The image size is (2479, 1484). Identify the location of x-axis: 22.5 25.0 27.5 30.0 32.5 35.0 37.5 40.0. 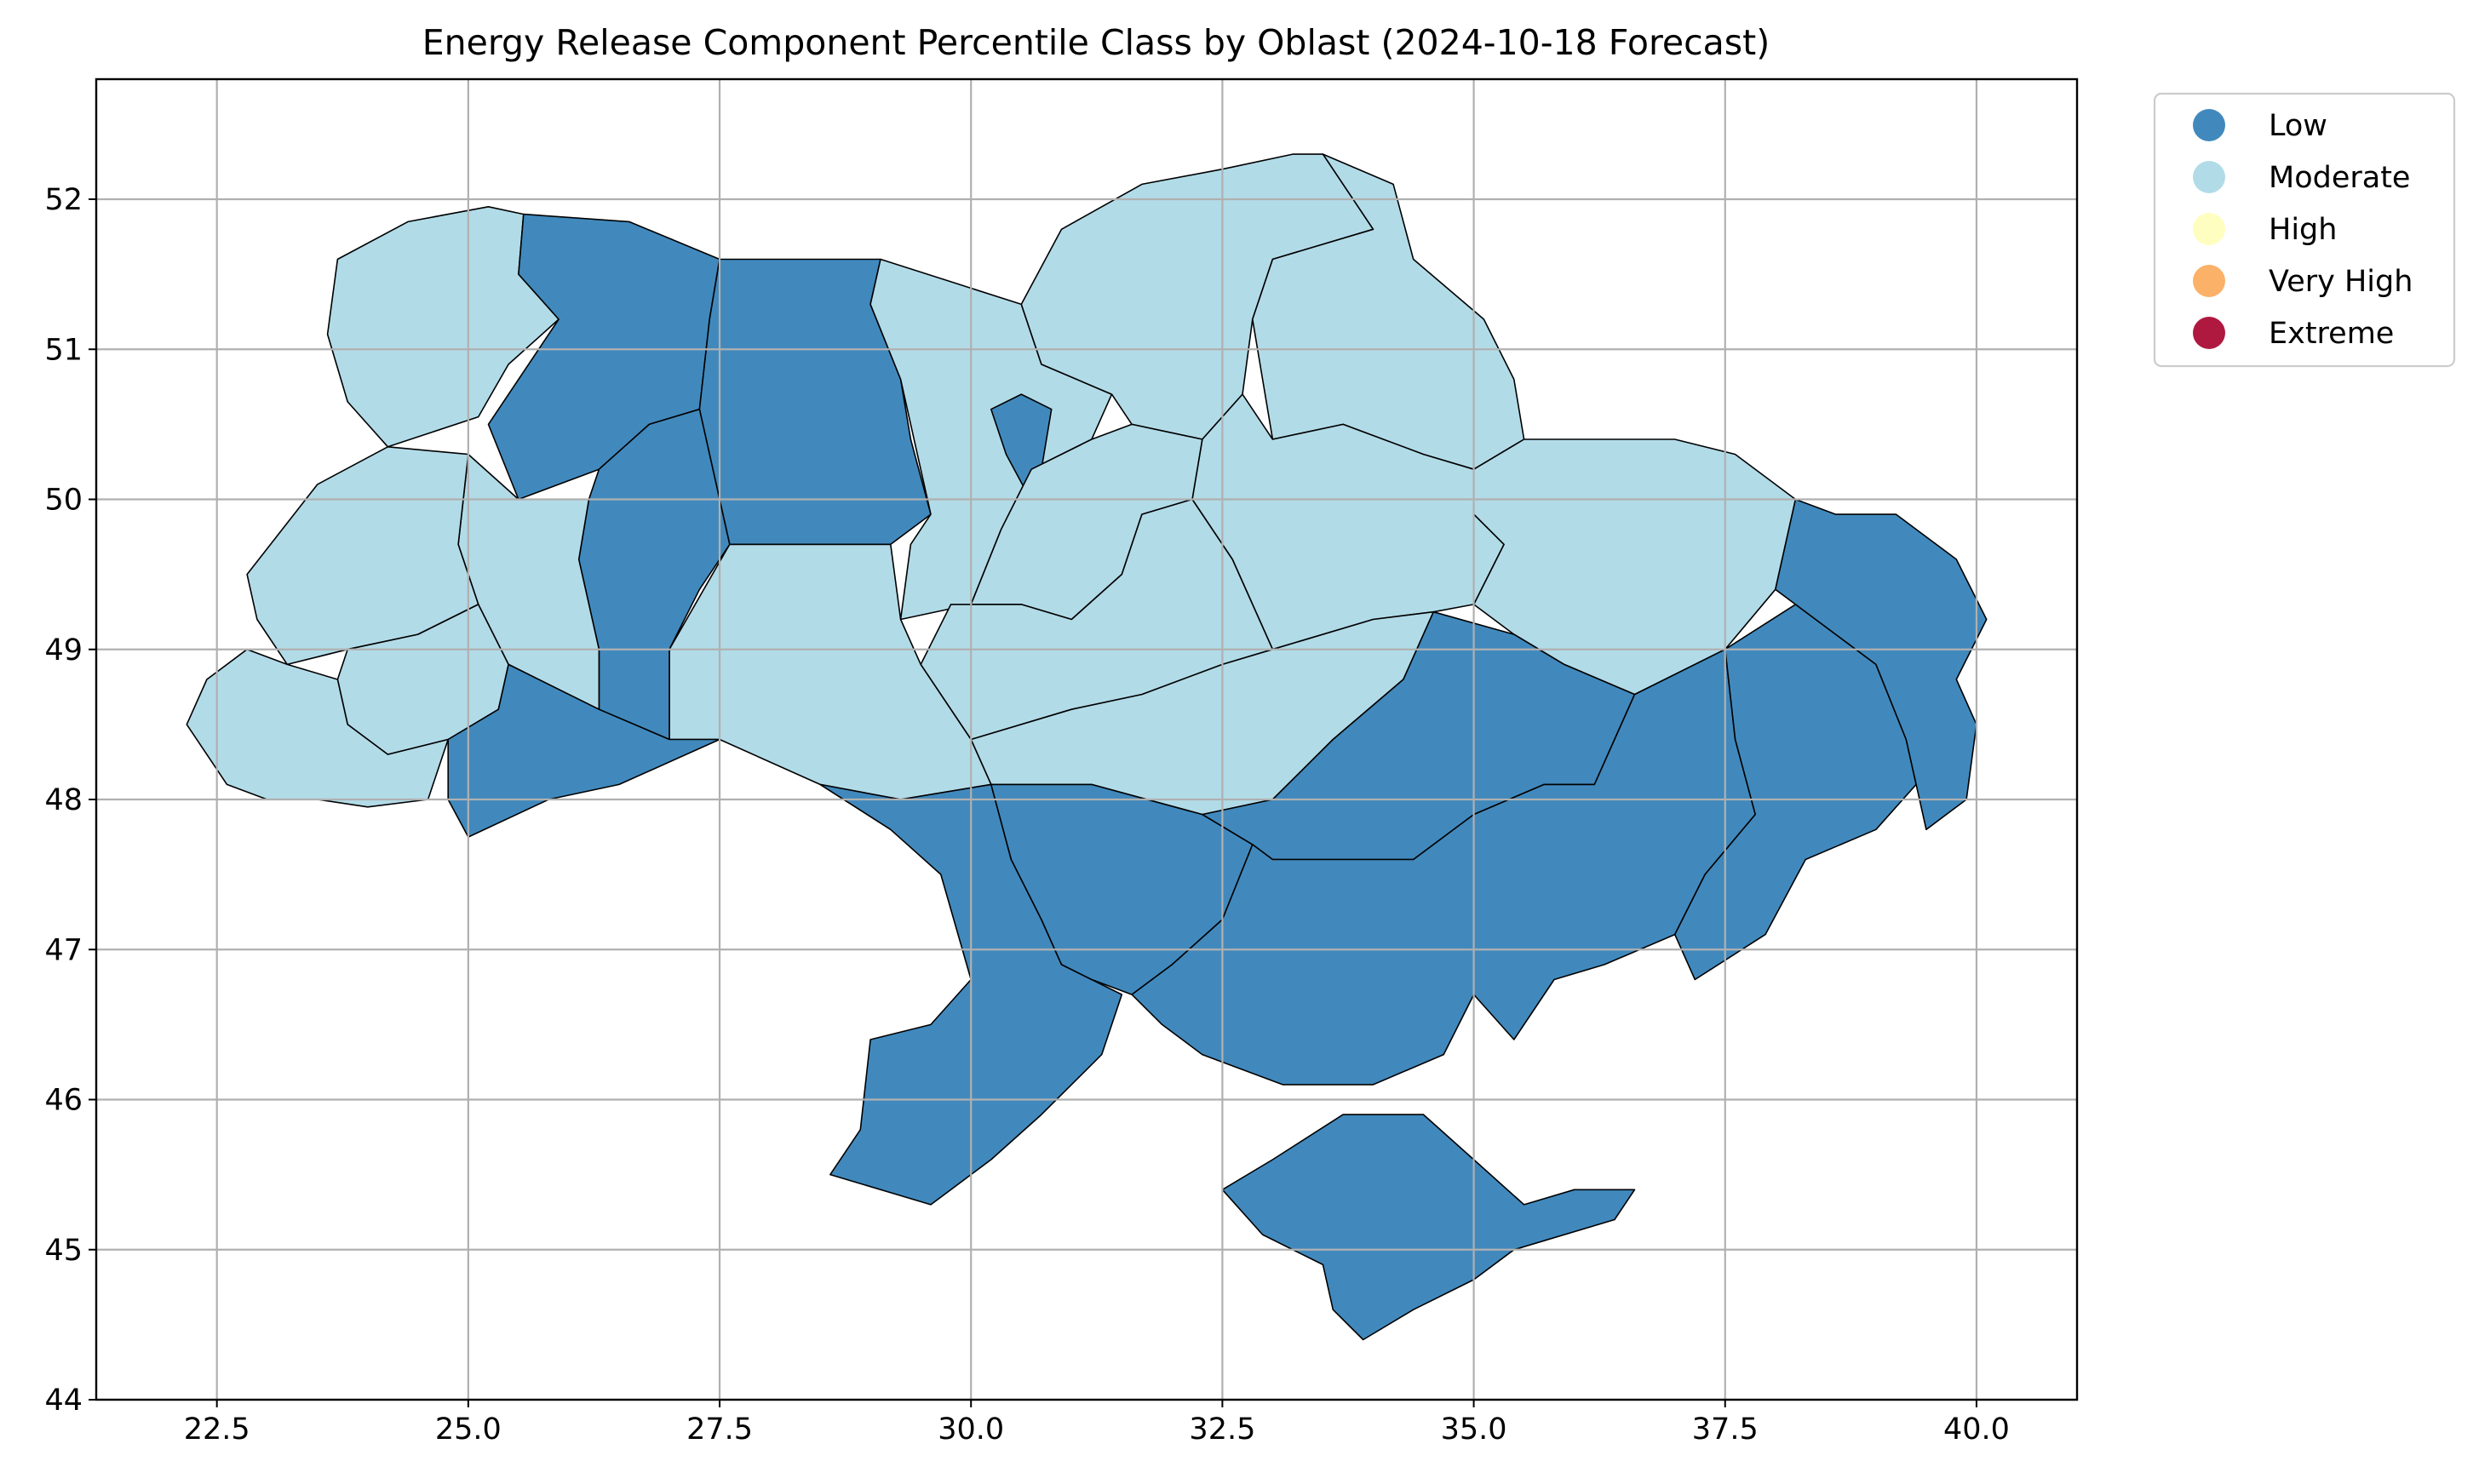
(1097, 1423).